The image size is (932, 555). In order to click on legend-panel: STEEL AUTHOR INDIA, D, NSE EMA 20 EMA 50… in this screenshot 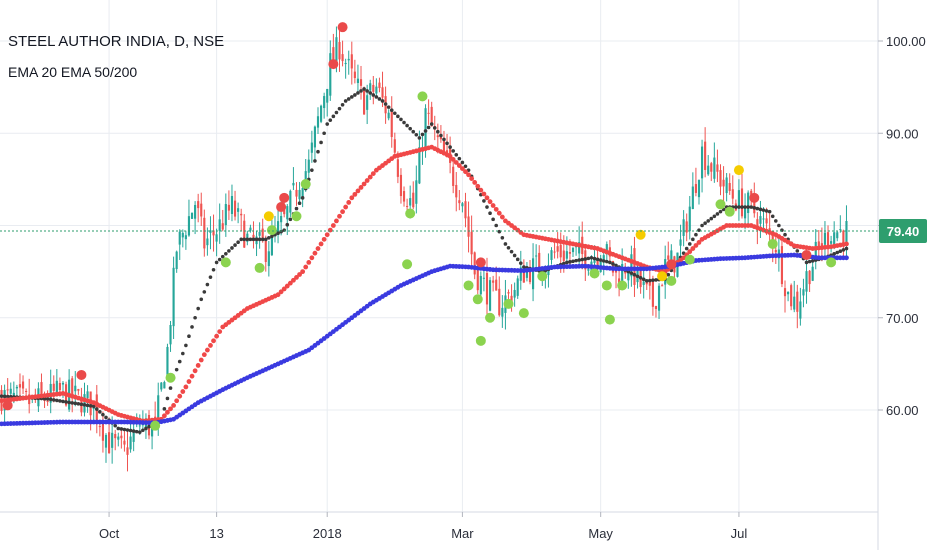, I will do `click(116, 57)`.